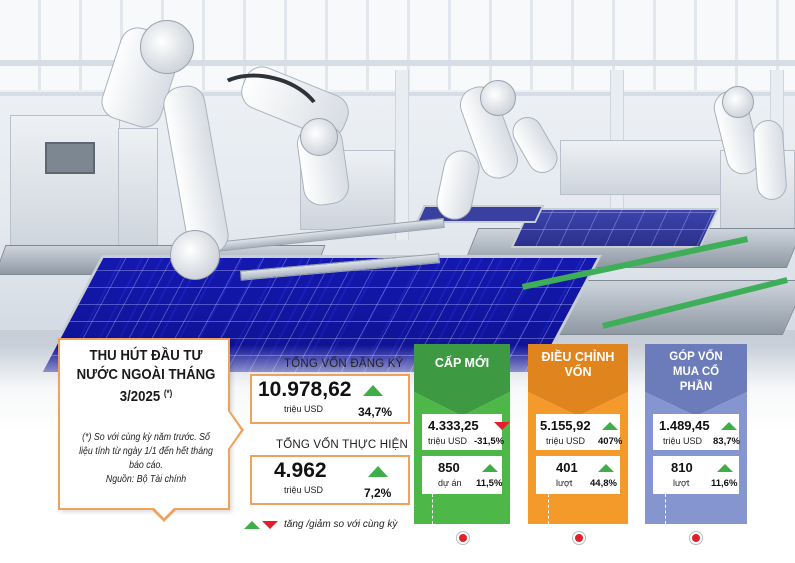 The image size is (795, 563). I want to click on ceiling-beam, so click(397, 63).